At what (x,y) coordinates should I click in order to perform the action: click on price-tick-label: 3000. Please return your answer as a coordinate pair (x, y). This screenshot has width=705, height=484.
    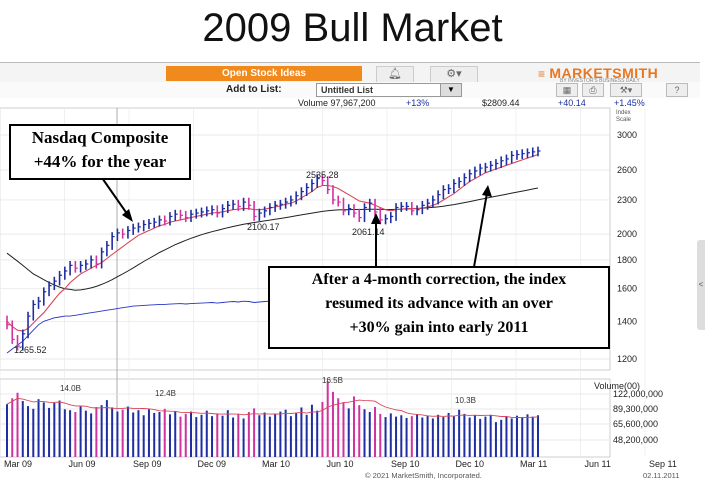
    Looking at the image, I should click on (627, 135).